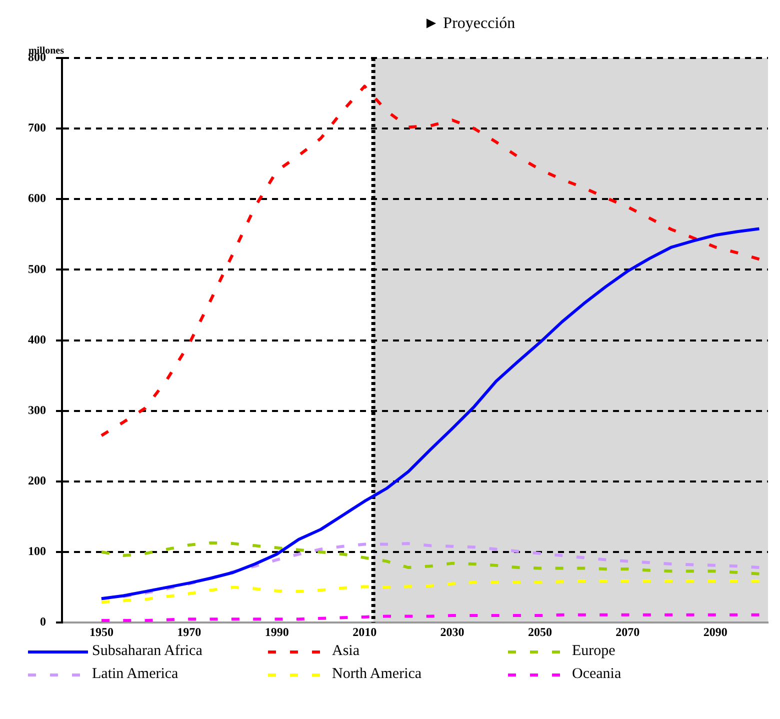 The height and width of the screenshot is (719, 780). What do you see at coordinates (377, 674) in the screenshot?
I see `legend-label: North America` at bounding box center [377, 674].